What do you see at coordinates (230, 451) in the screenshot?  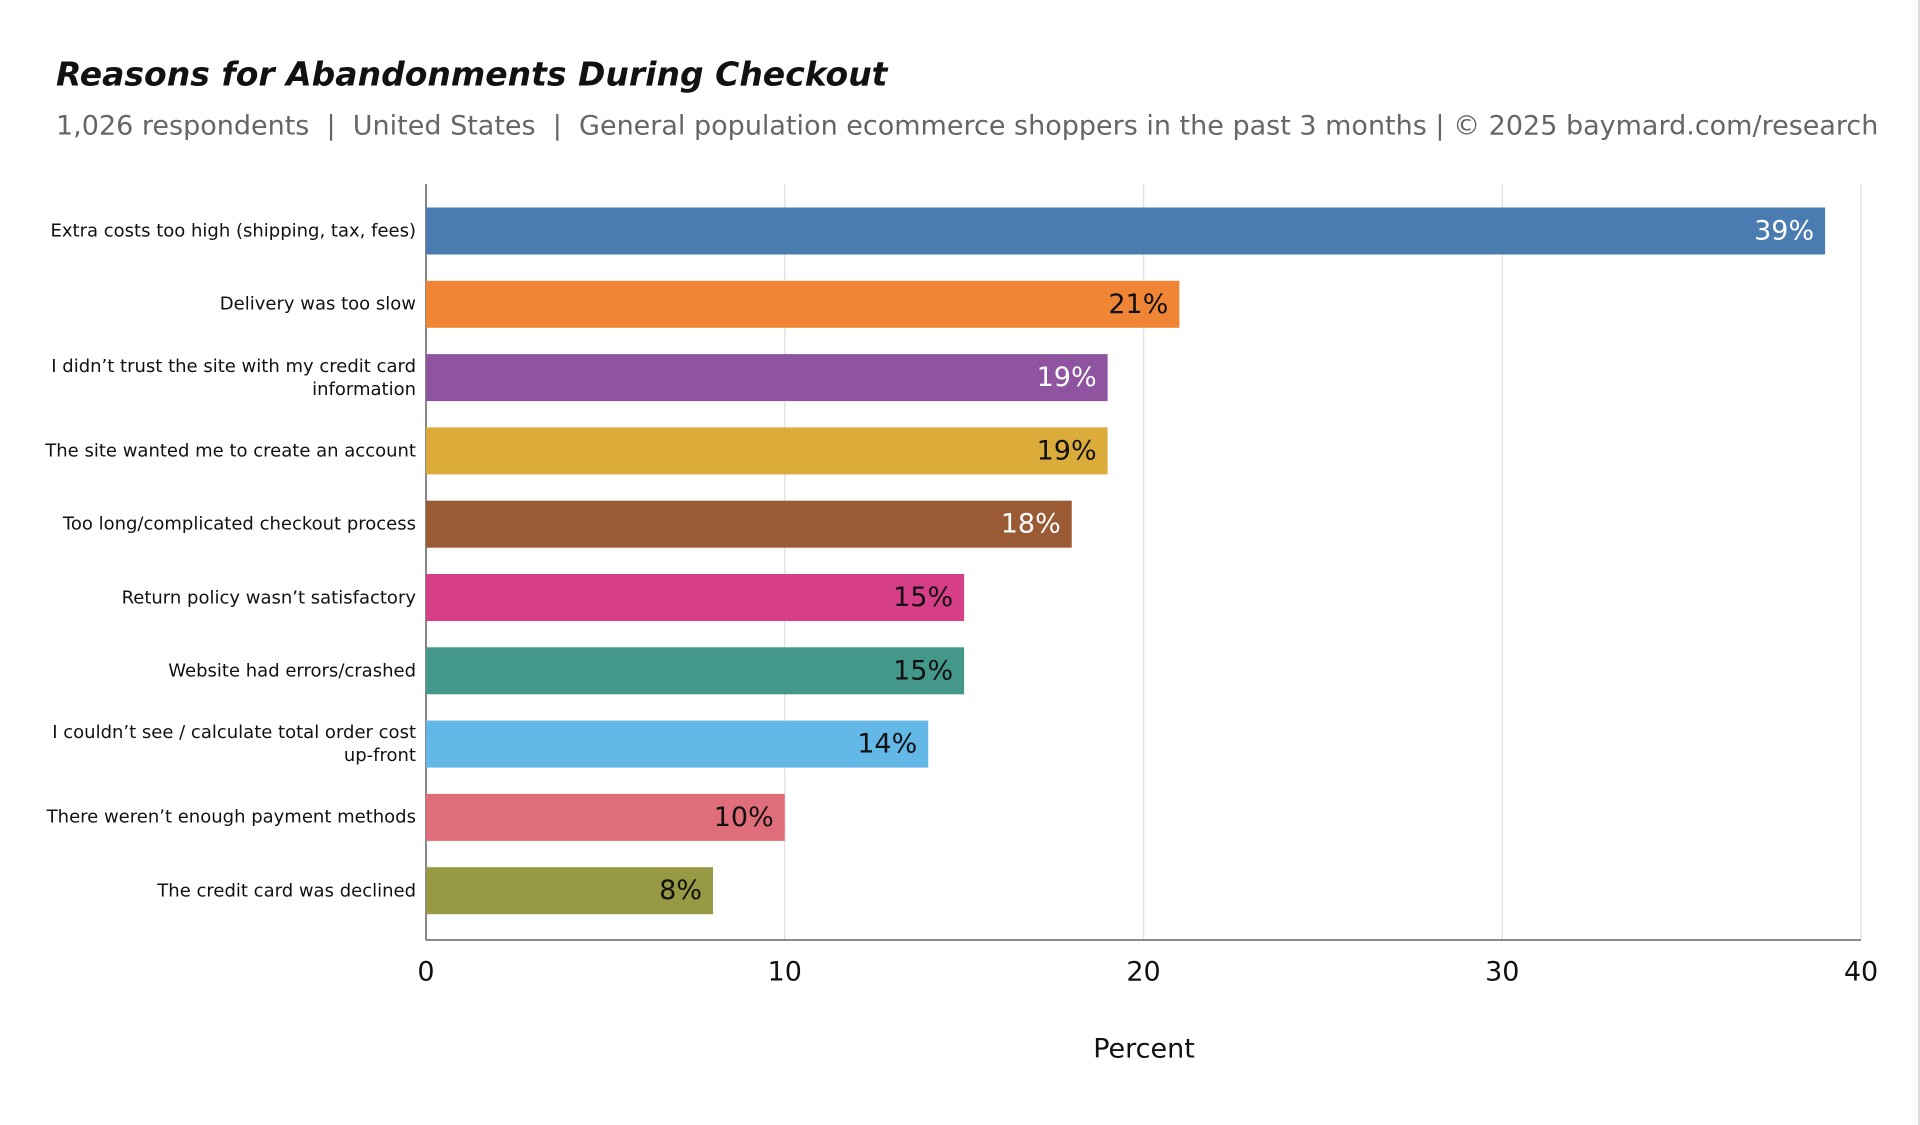 I see `y-tick-label: The site wanted me to create an account` at bounding box center [230, 451].